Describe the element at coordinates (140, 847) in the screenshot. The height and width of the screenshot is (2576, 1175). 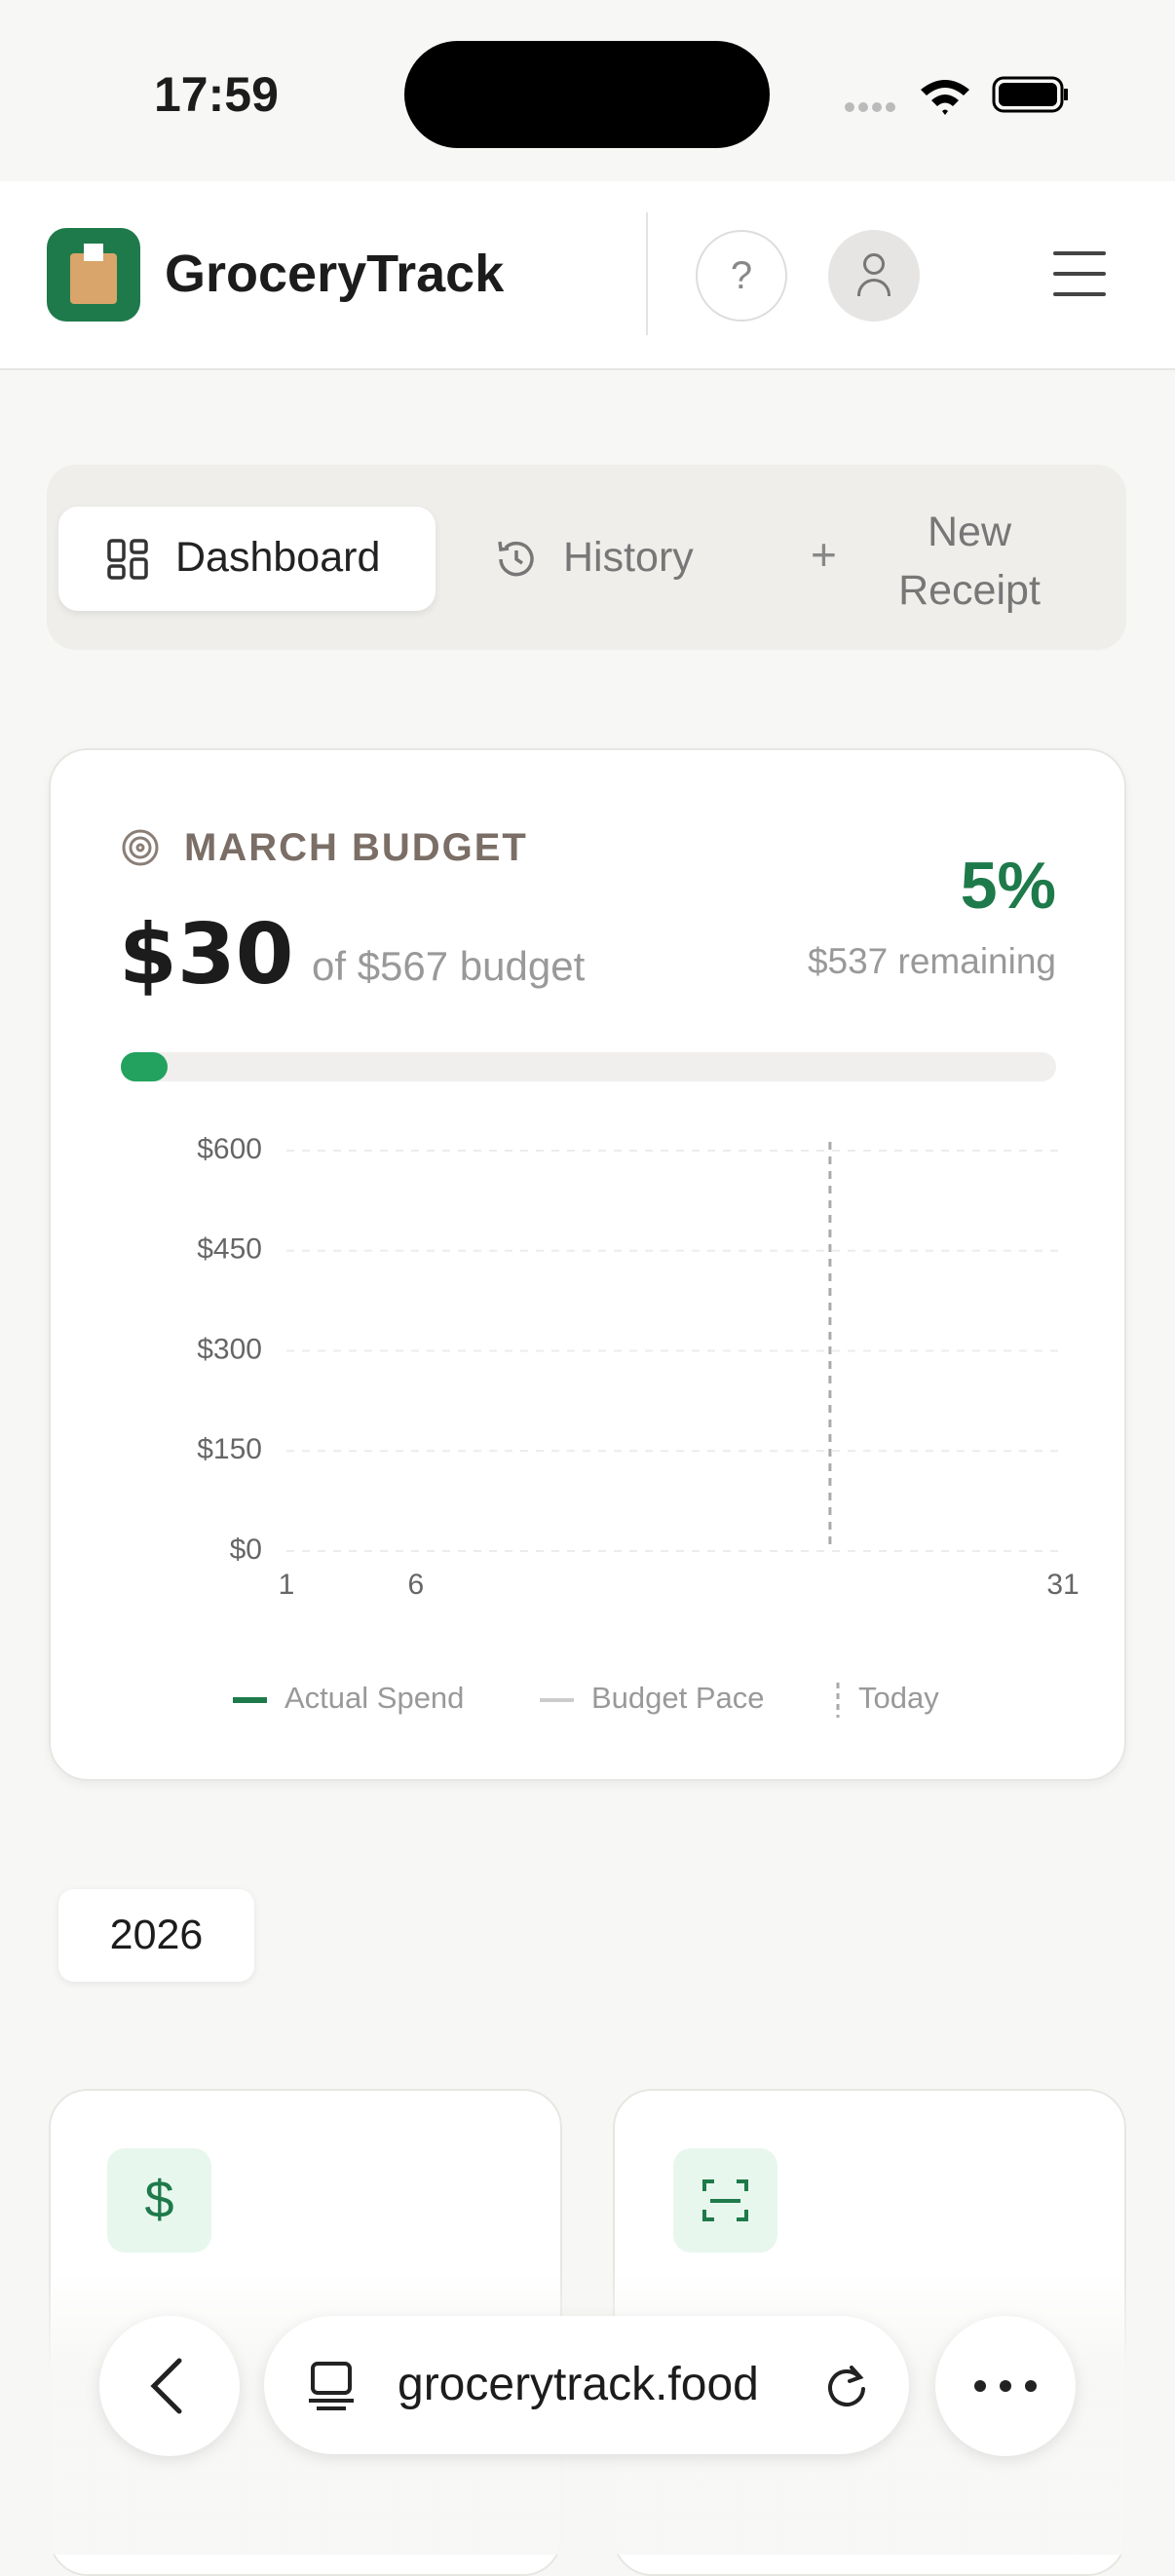
I see `target-icon` at that location.